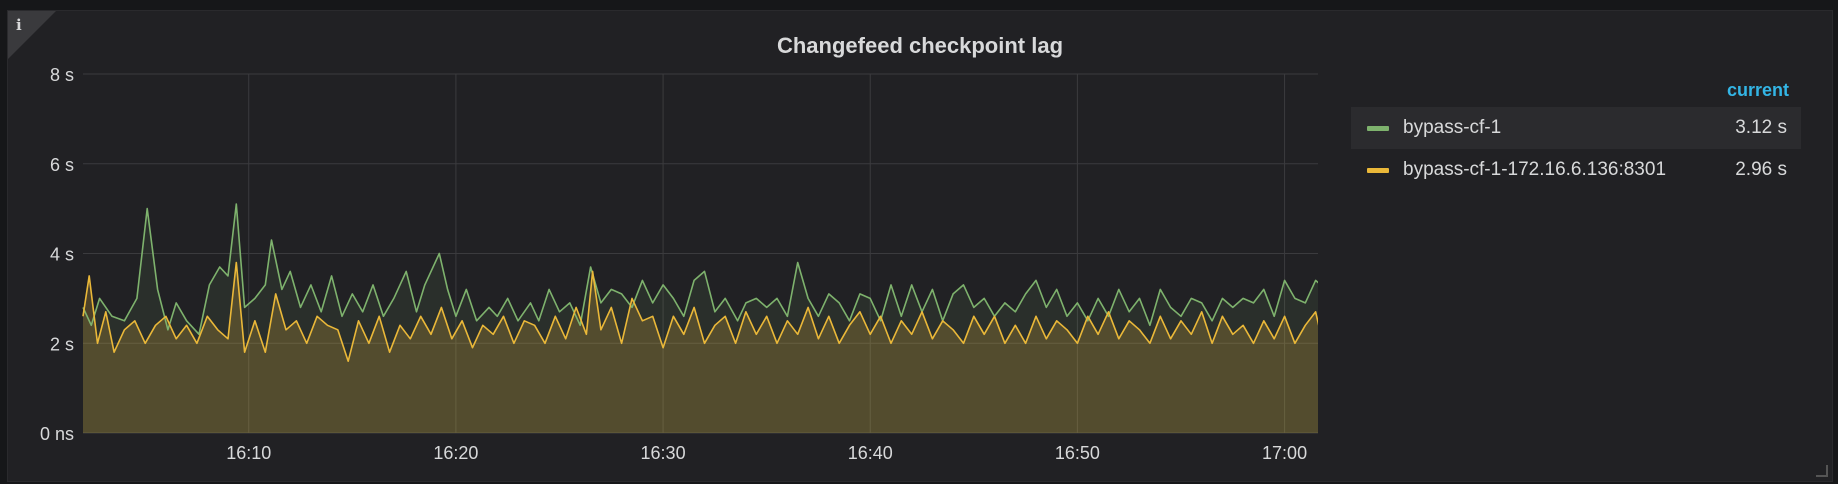 The height and width of the screenshot is (484, 1838). What do you see at coordinates (62, 344) in the screenshot?
I see `y-tick-label: 2 s` at bounding box center [62, 344].